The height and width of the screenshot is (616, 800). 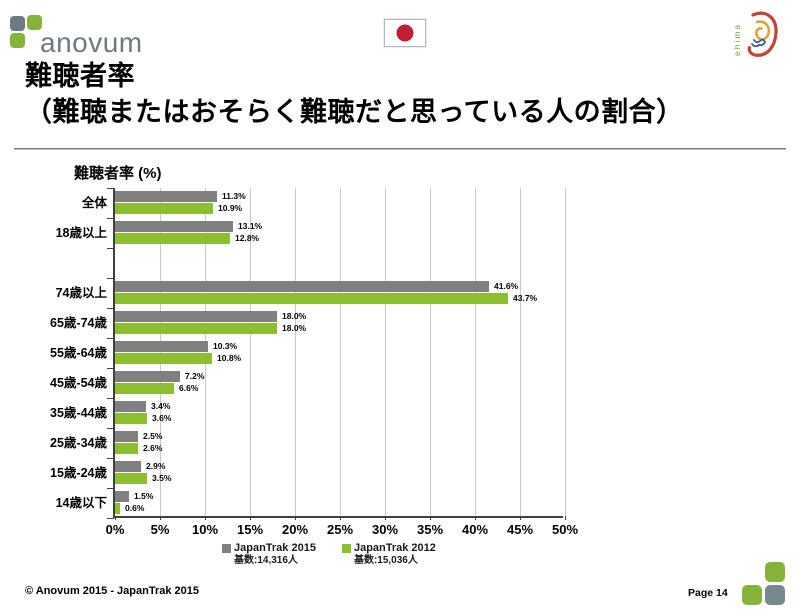 I want to click on bar-value-label: 0.6%, so click(x=135, y=508).